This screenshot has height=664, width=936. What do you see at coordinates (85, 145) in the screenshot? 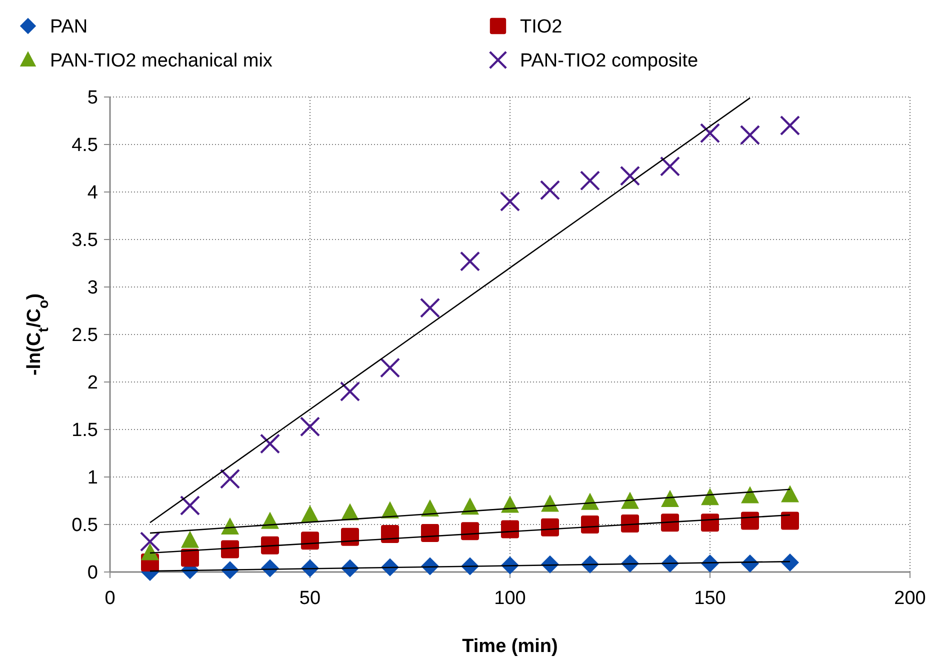
I see `y-tick-label: 4.5` at bounding box center [85, 145].